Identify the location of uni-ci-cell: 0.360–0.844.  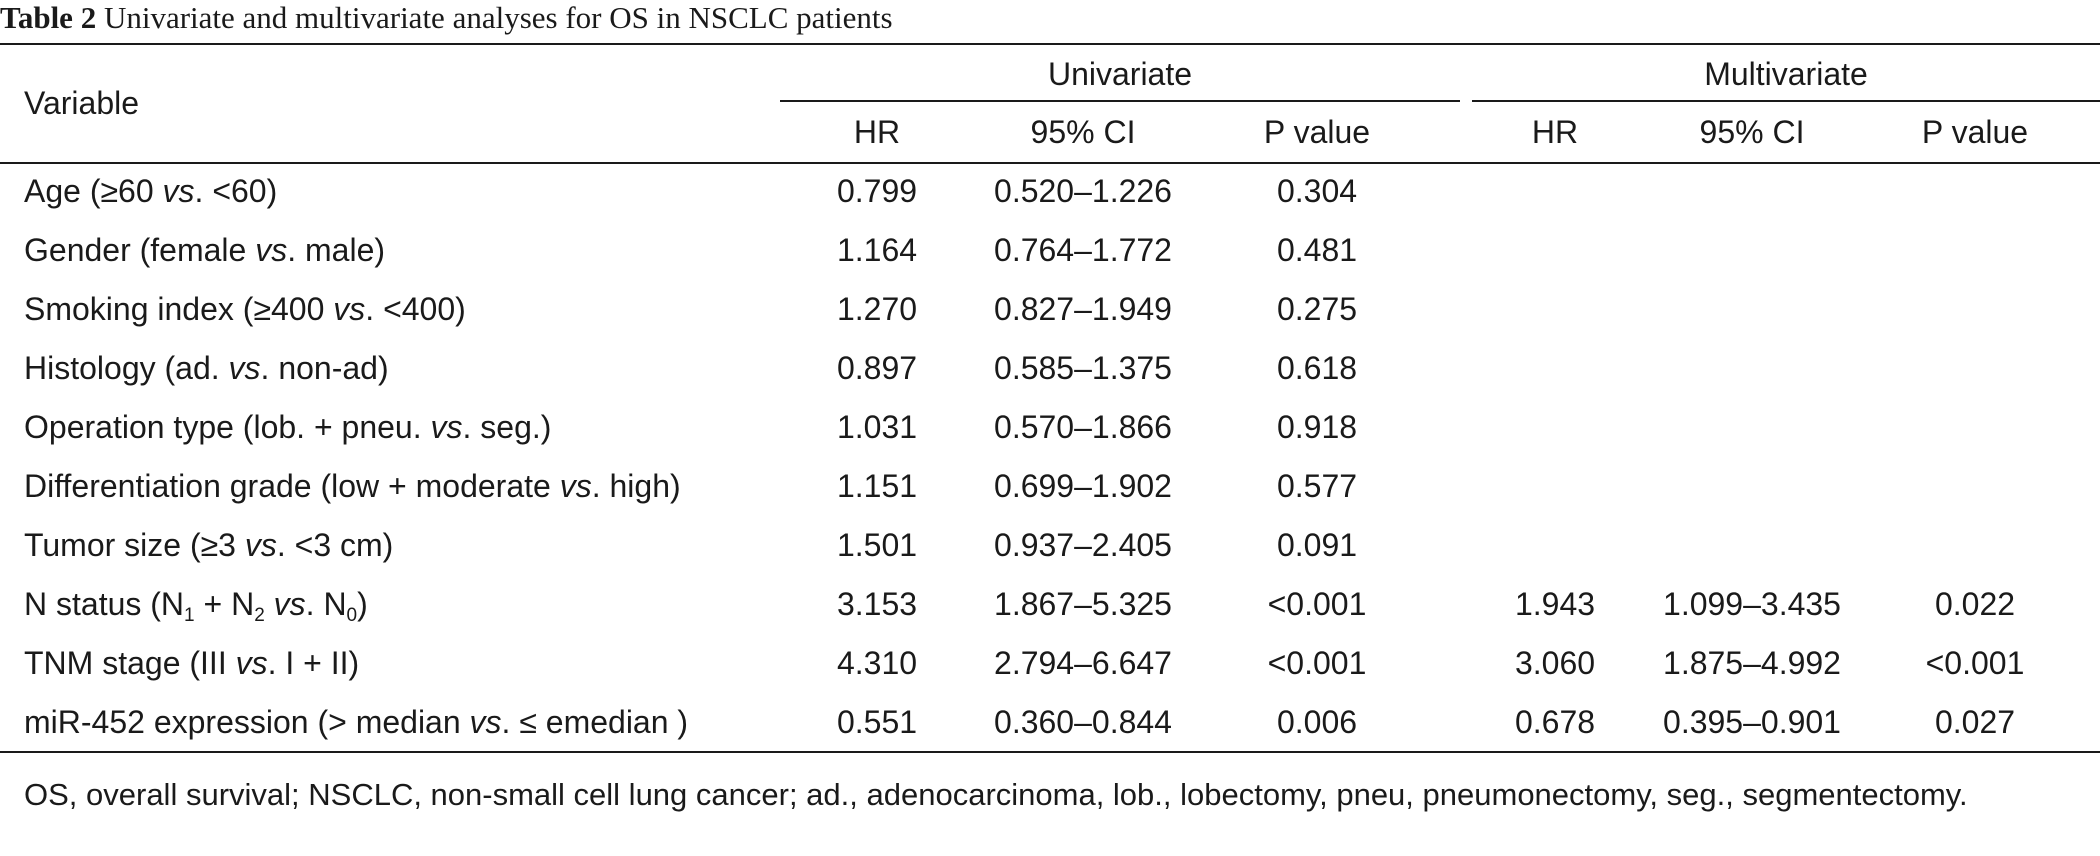
(1083, 722).